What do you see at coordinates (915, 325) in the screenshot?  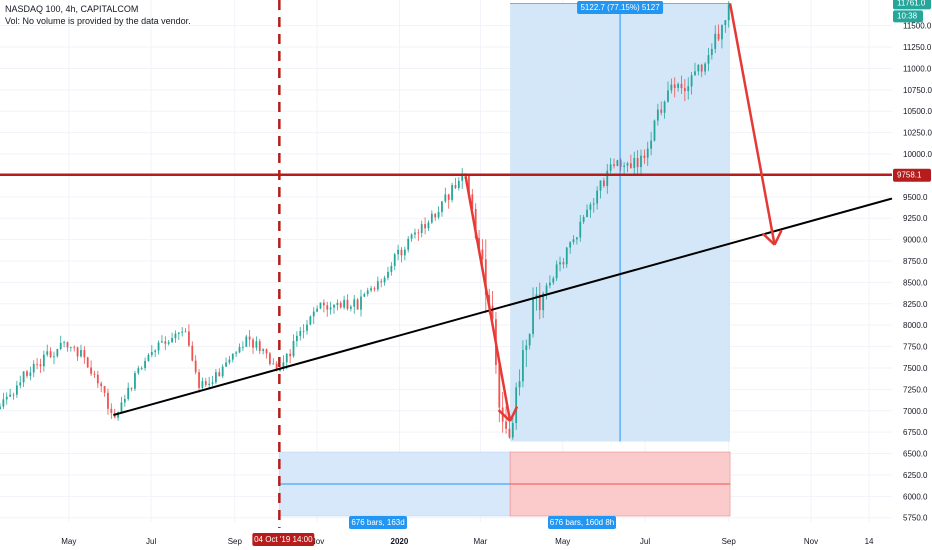 I see `y-tick-label: 8000.0` at bounding box center [915, 325].